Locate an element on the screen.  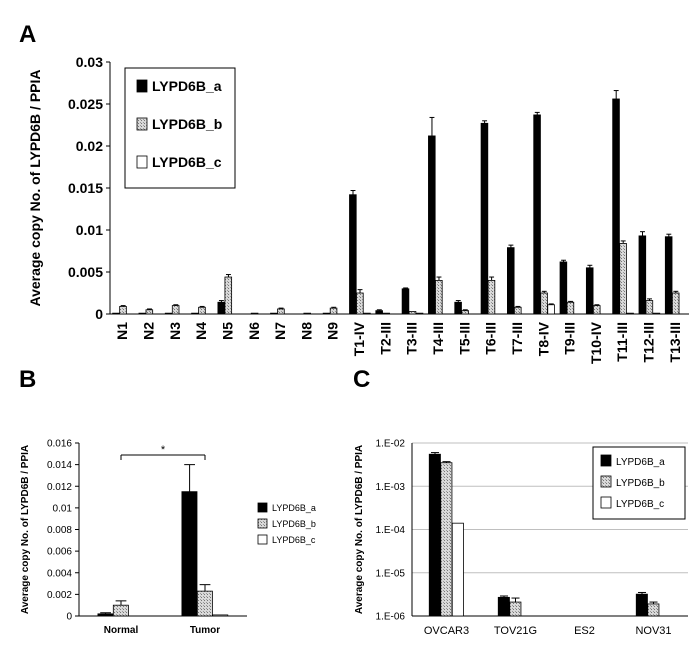
bar-LYPD6B_a-N1 is located at coordinates (116, 313).